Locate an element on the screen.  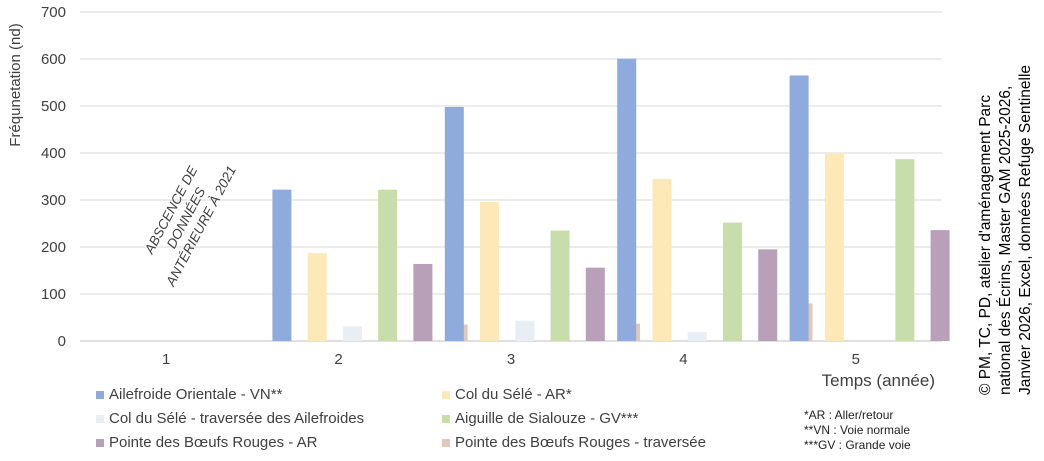
legend-label: Pointe des Bœufs Rouges - AR is located at coordinates (213, 442).